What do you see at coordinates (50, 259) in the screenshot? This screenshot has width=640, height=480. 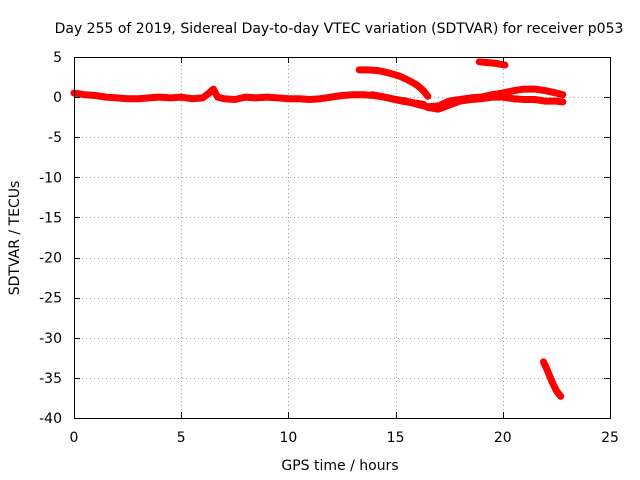 I see `y-tick-label: -20` at bounding box center [50, 259].